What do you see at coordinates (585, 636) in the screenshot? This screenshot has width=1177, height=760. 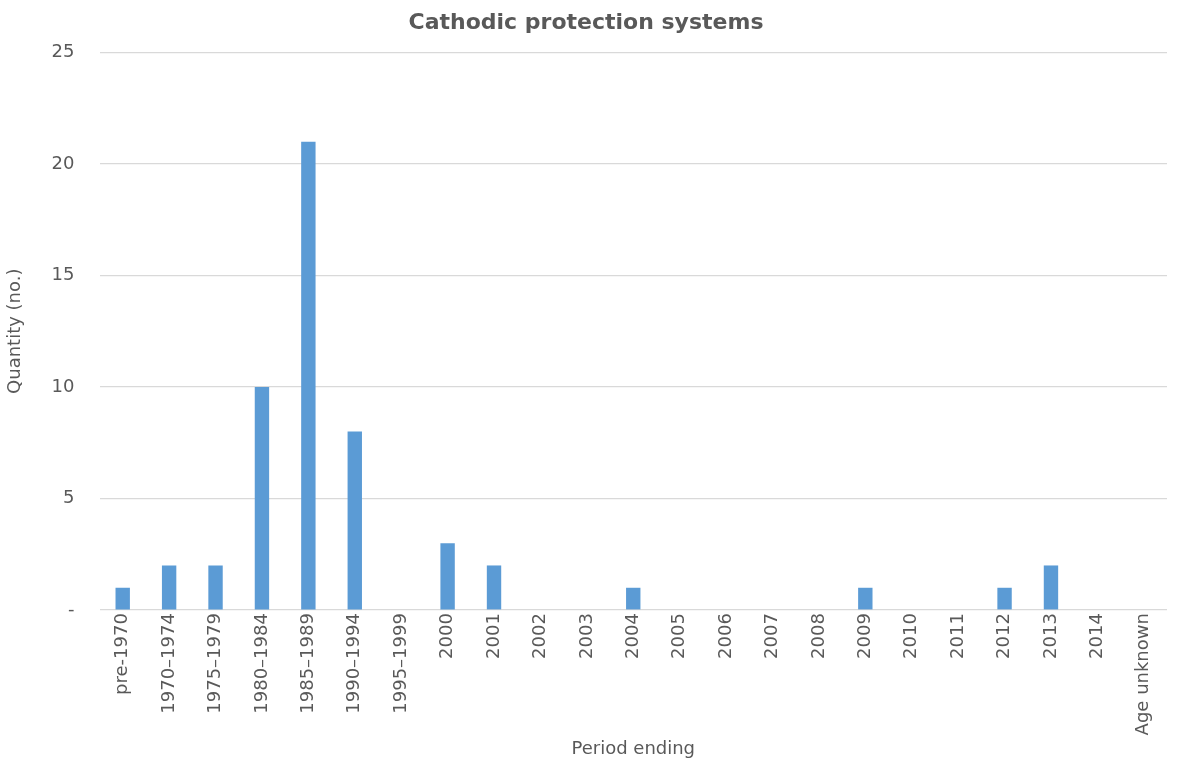 I see `x-tick-label: 2003` at bounding box center [585, 636].